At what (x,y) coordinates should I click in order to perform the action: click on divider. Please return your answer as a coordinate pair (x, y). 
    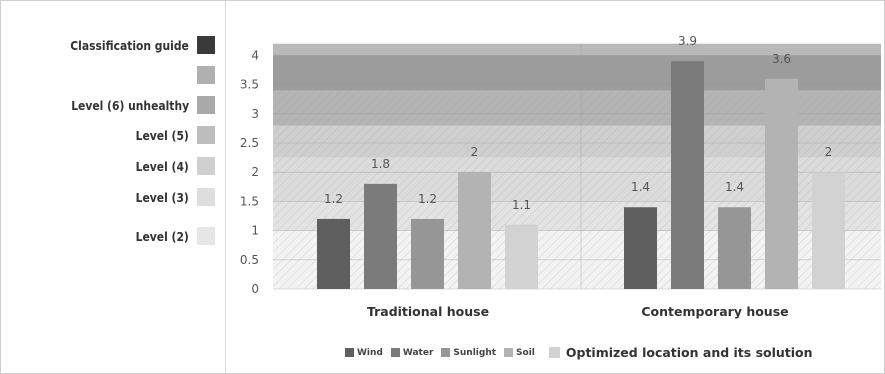
    Looking at the image, I should click on (225, 187).